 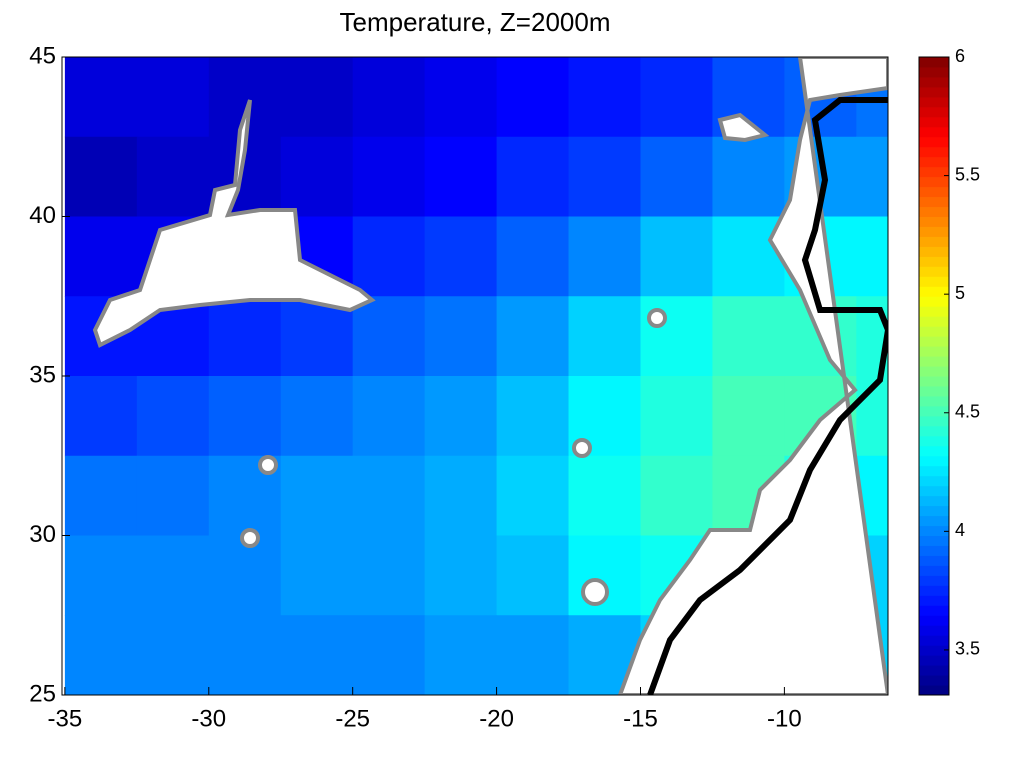 I want to click on colorbar-tick-label: 5.5, so click(x=967, y=174).